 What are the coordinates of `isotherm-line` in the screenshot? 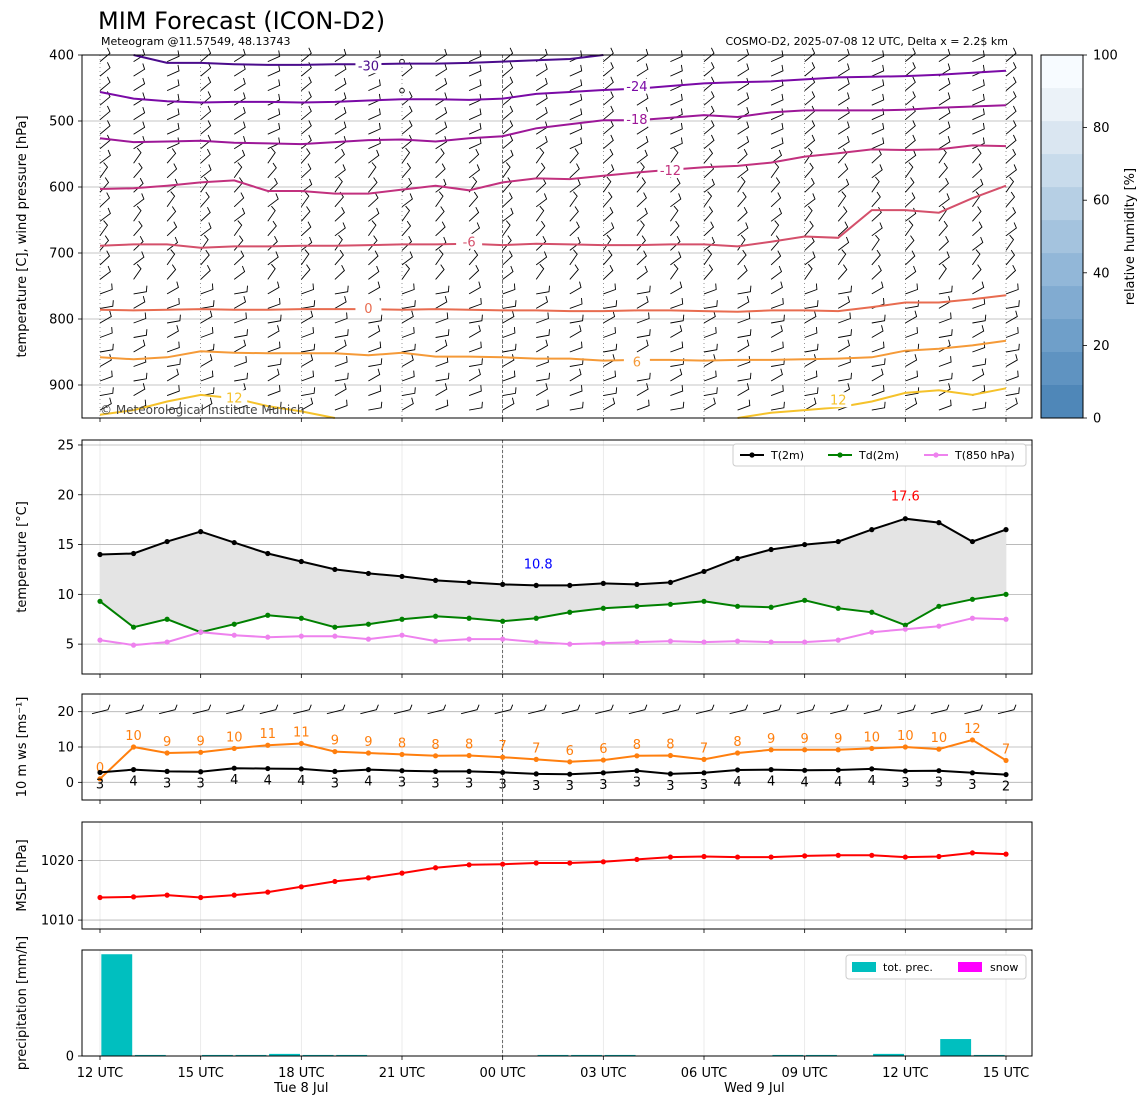 It's located at (553, 303).